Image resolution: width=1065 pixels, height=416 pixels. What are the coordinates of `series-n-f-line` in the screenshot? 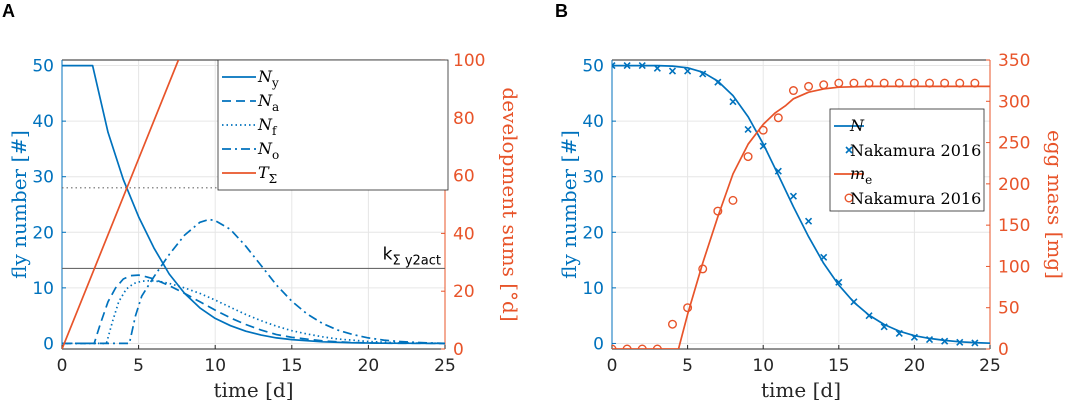 It's located at (253, 312).